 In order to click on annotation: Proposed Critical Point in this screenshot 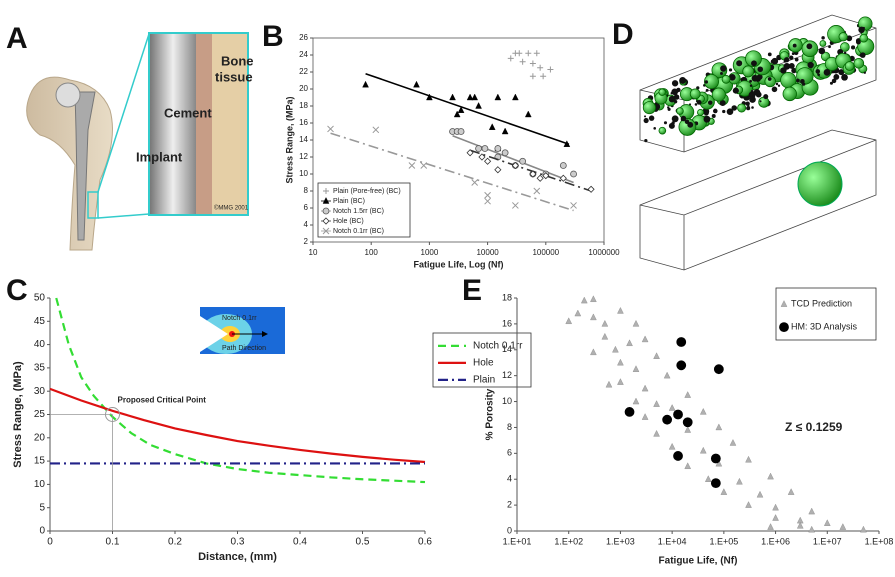, I will do `click(162, 400)`.